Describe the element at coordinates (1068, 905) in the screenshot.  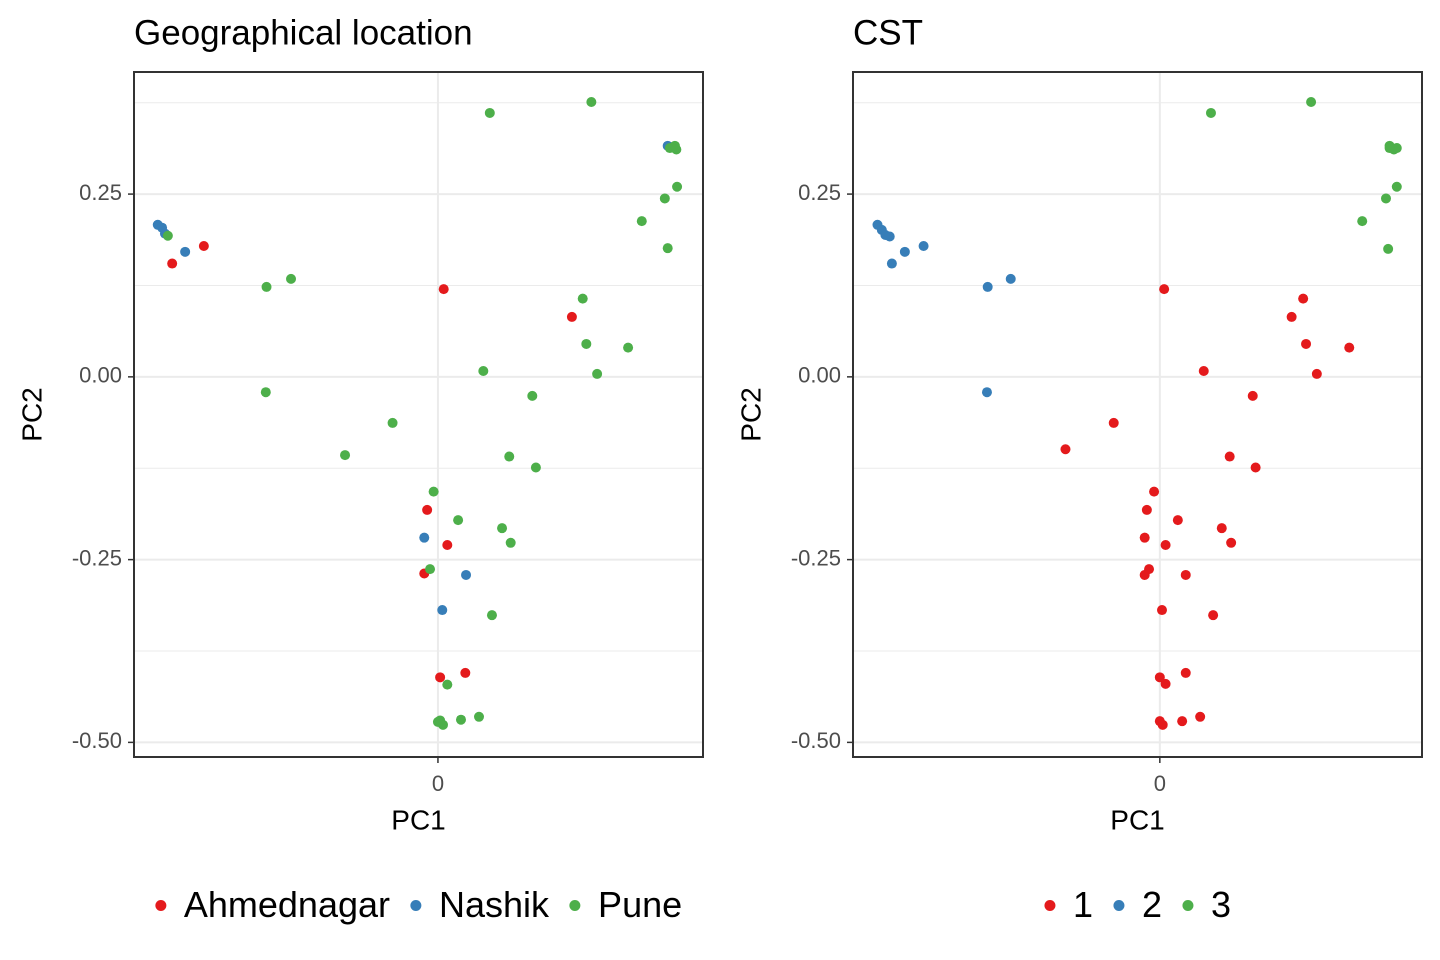
I see `legend-item: 1` at that location.